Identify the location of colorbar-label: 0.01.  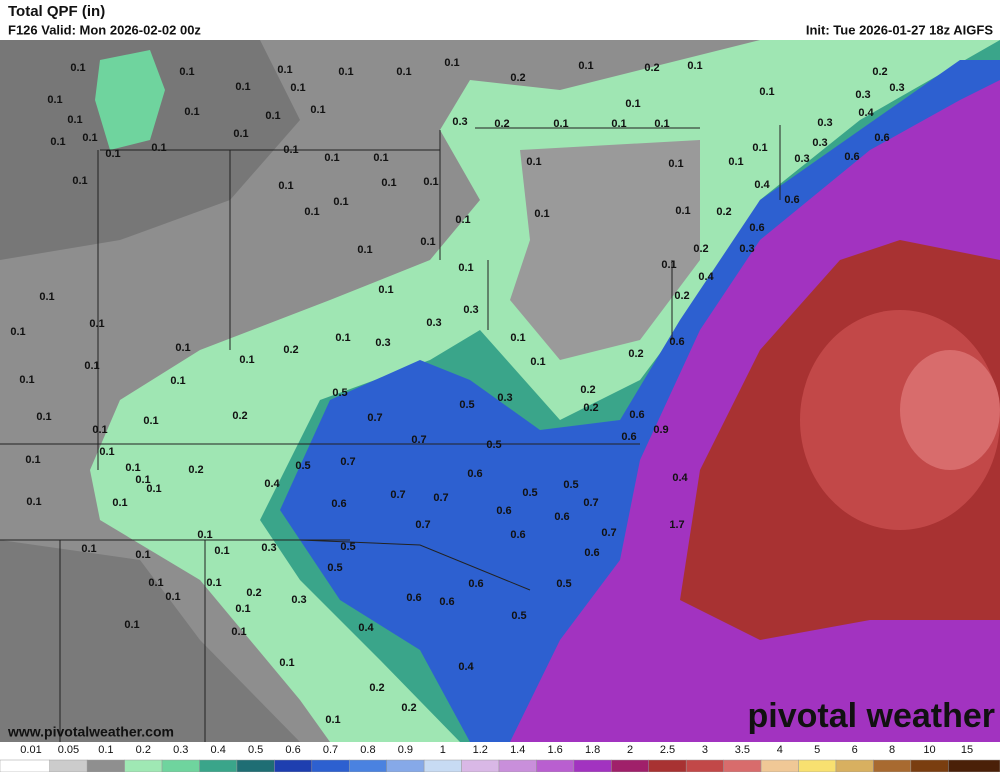
(30, 750).